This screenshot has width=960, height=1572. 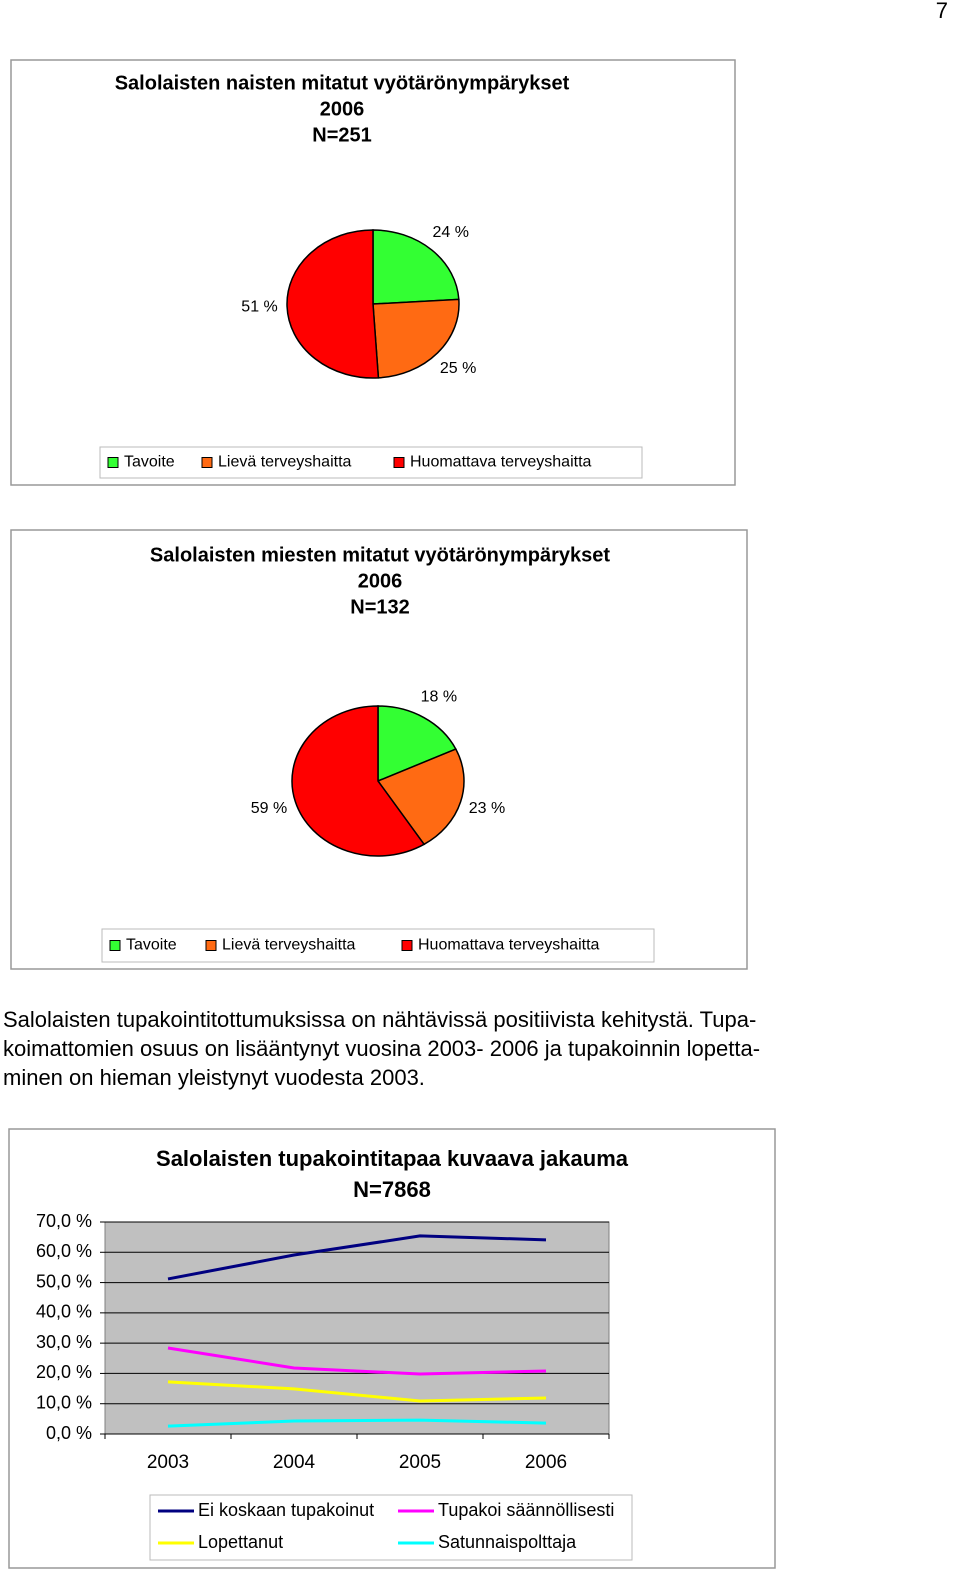 I want to click on x-tick-label: 2003, so click(x=168, y=1462).